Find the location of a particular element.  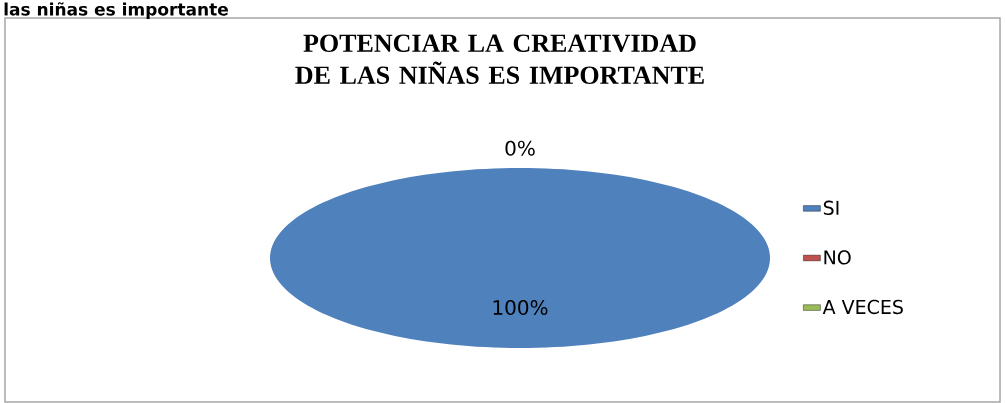

text: 0% is located at coordinates (520, 148).